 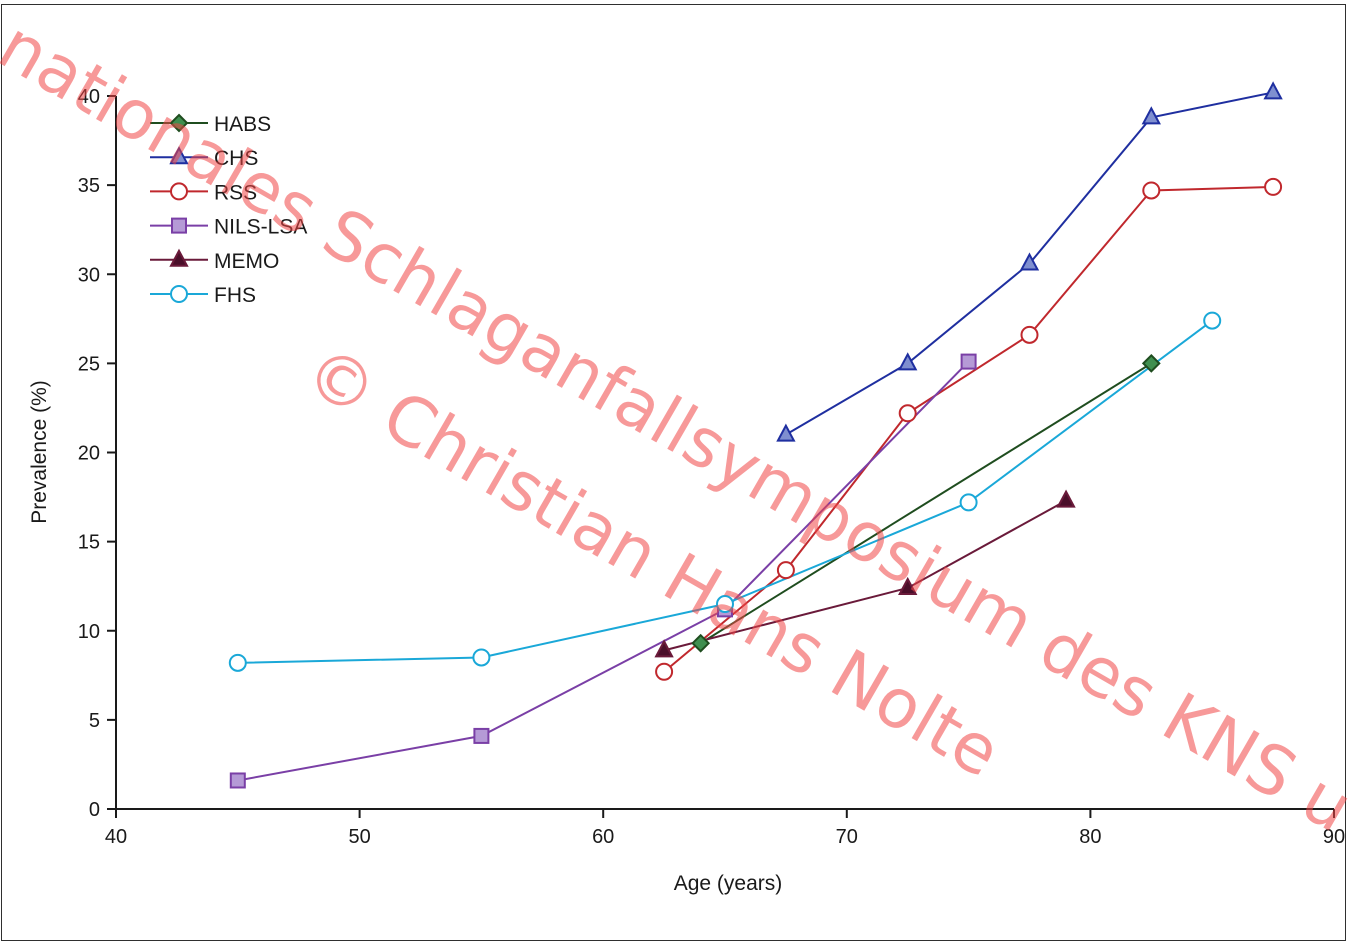 I want to click on x-tick-label: 40, so click(x=116, y=837).